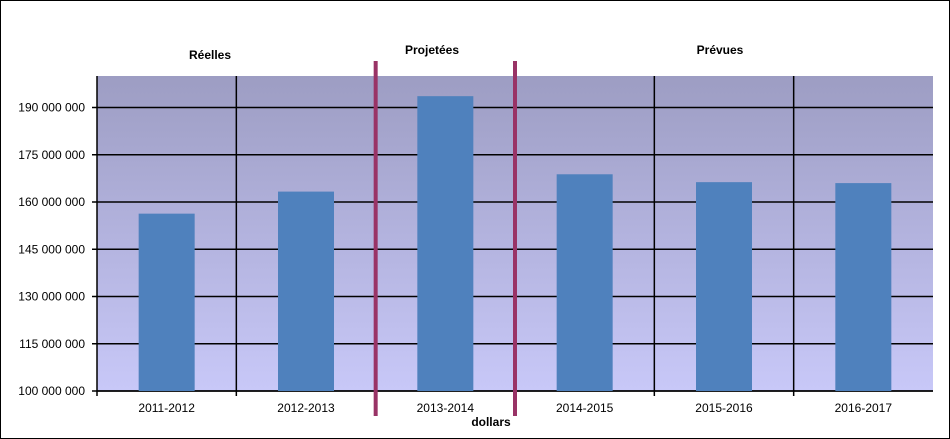 This screenshot has width=950, height=439. What do you see at coordinates (432, 50) in the screenshot?
I see `section-label: Projetées` at bounding box center [432, 50].